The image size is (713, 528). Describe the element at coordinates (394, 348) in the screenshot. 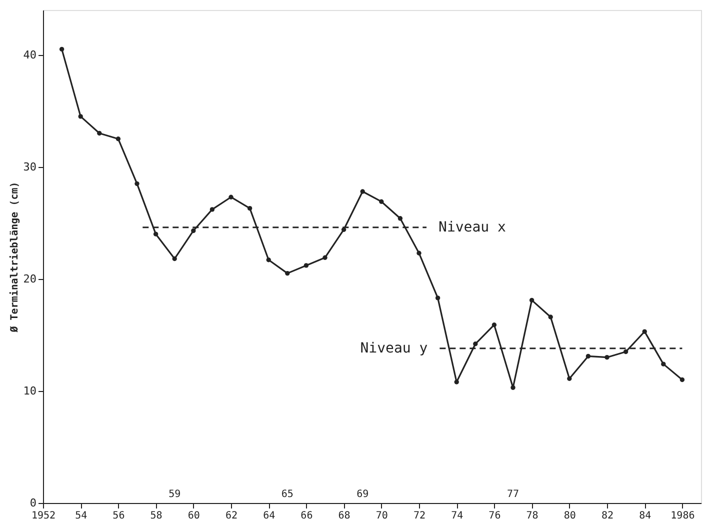

I see `series-label: Niveau y` at that location.